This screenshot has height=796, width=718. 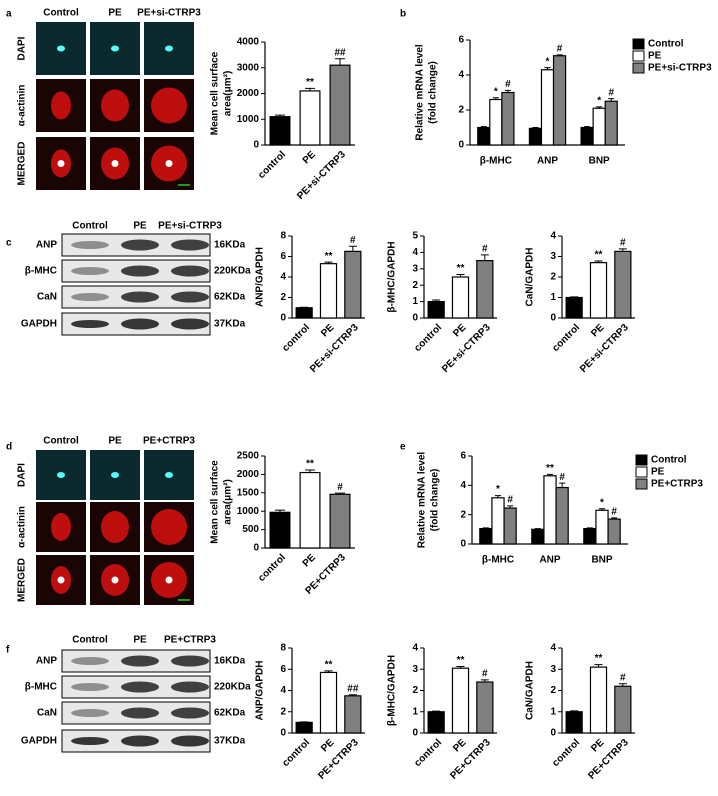 What do you see at coordinates (8, 650) in the screenshot?
I see `panel-letter: f` at bounding box center [8, 650].